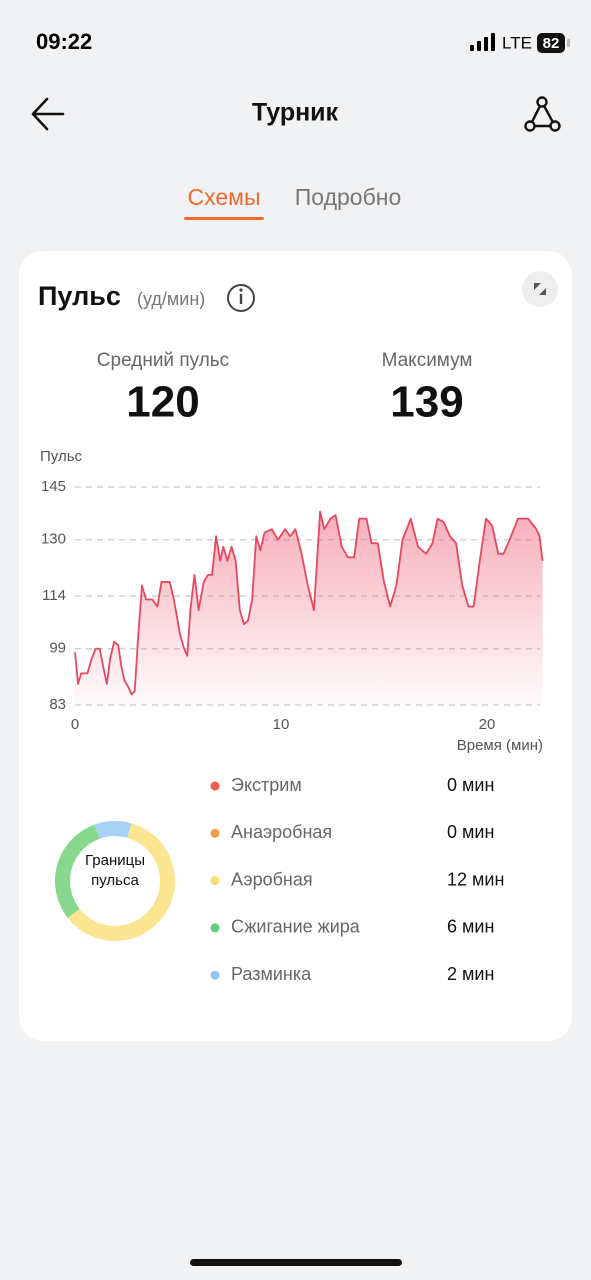  I want to click on stat-value: 120, so click(162, 402).